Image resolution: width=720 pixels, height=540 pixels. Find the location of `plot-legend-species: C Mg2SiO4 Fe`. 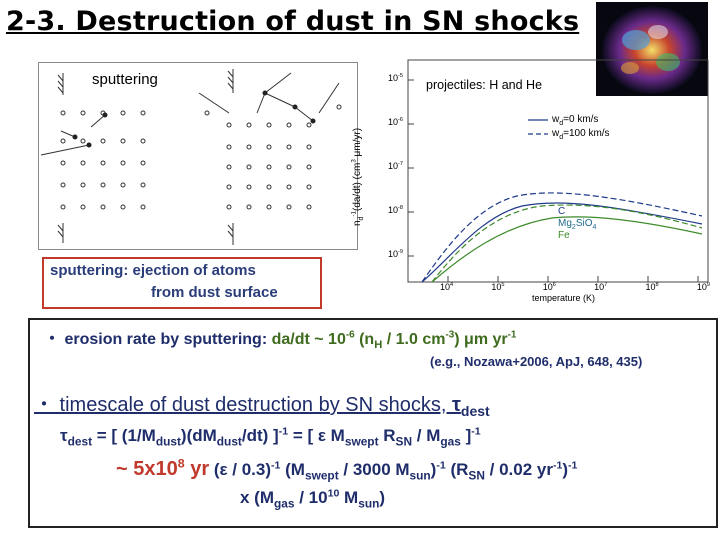

plot-legend-species: C Mg2SiO4 Fe is located at coordinates (577, 223).